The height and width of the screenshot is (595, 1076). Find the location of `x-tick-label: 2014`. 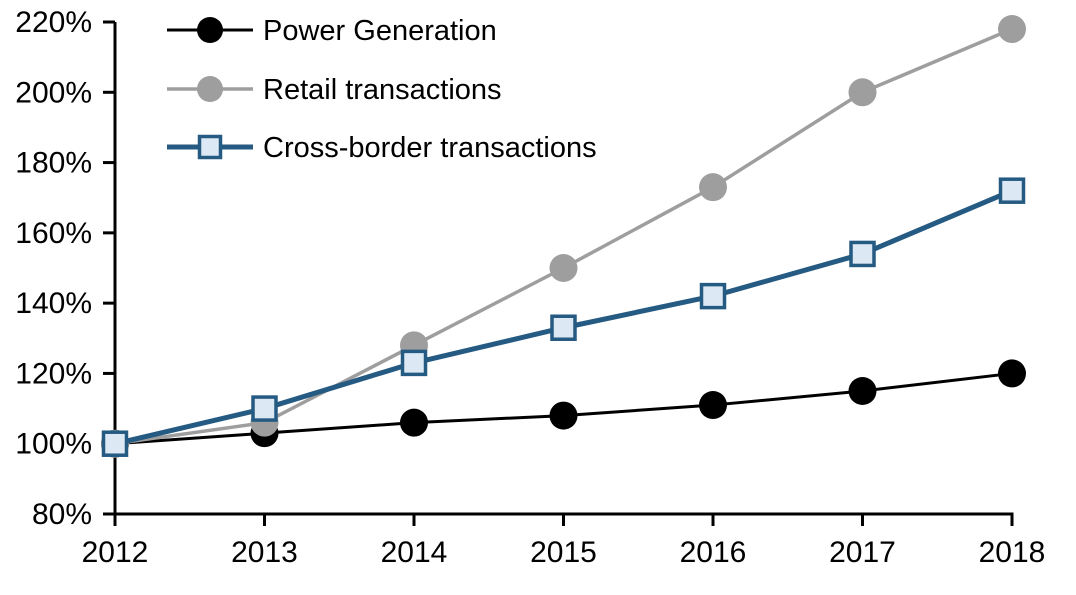

x-tick-label: 2014 is located at coordinates (414, 552).